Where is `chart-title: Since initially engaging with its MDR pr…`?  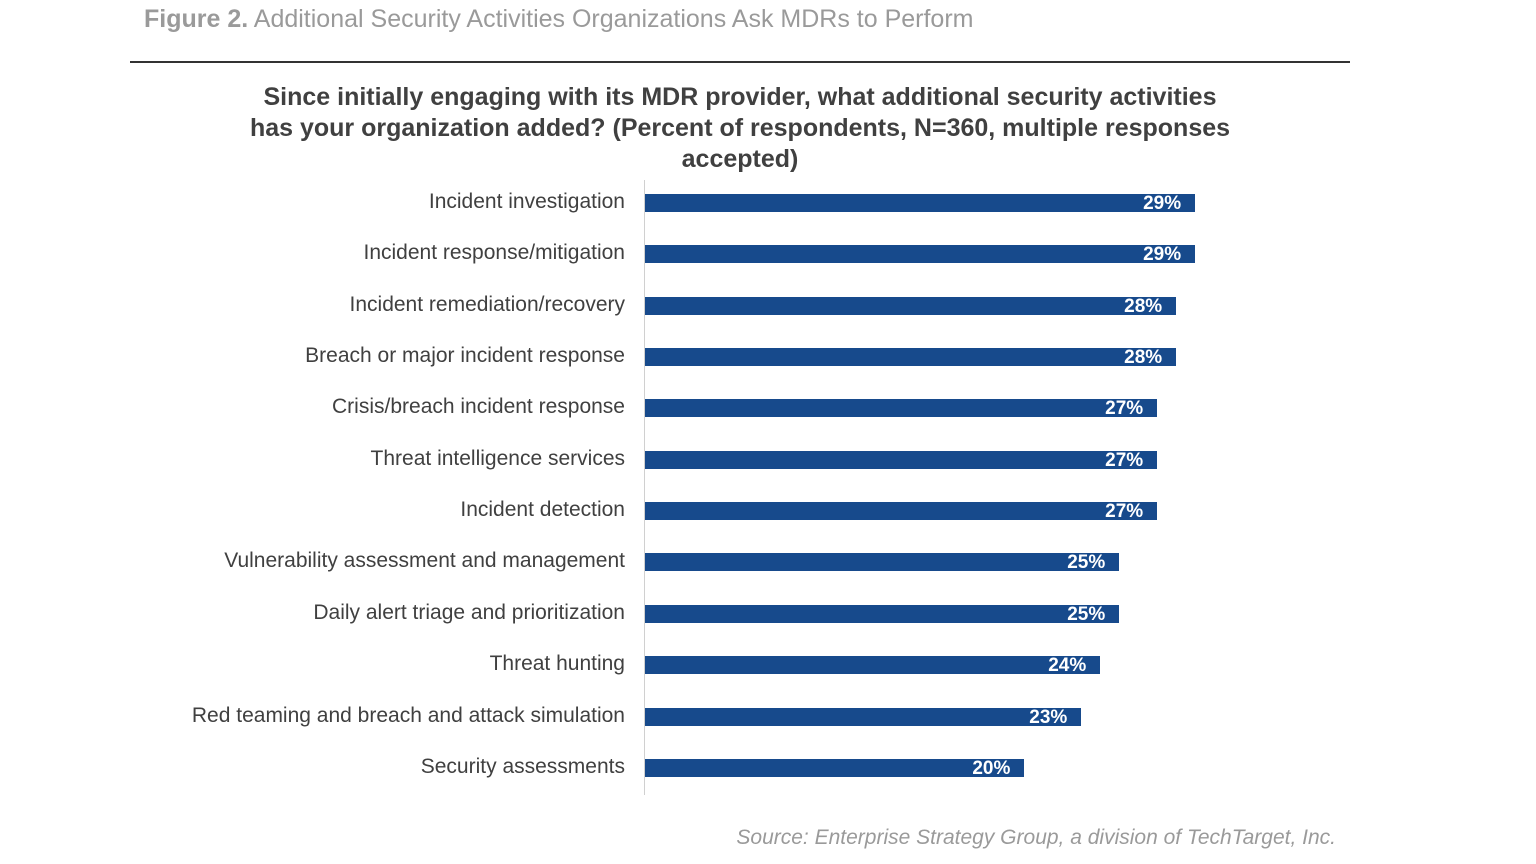 chart-title: Since initially engaging with its MDR pr… is located at coordinates (740, 128).